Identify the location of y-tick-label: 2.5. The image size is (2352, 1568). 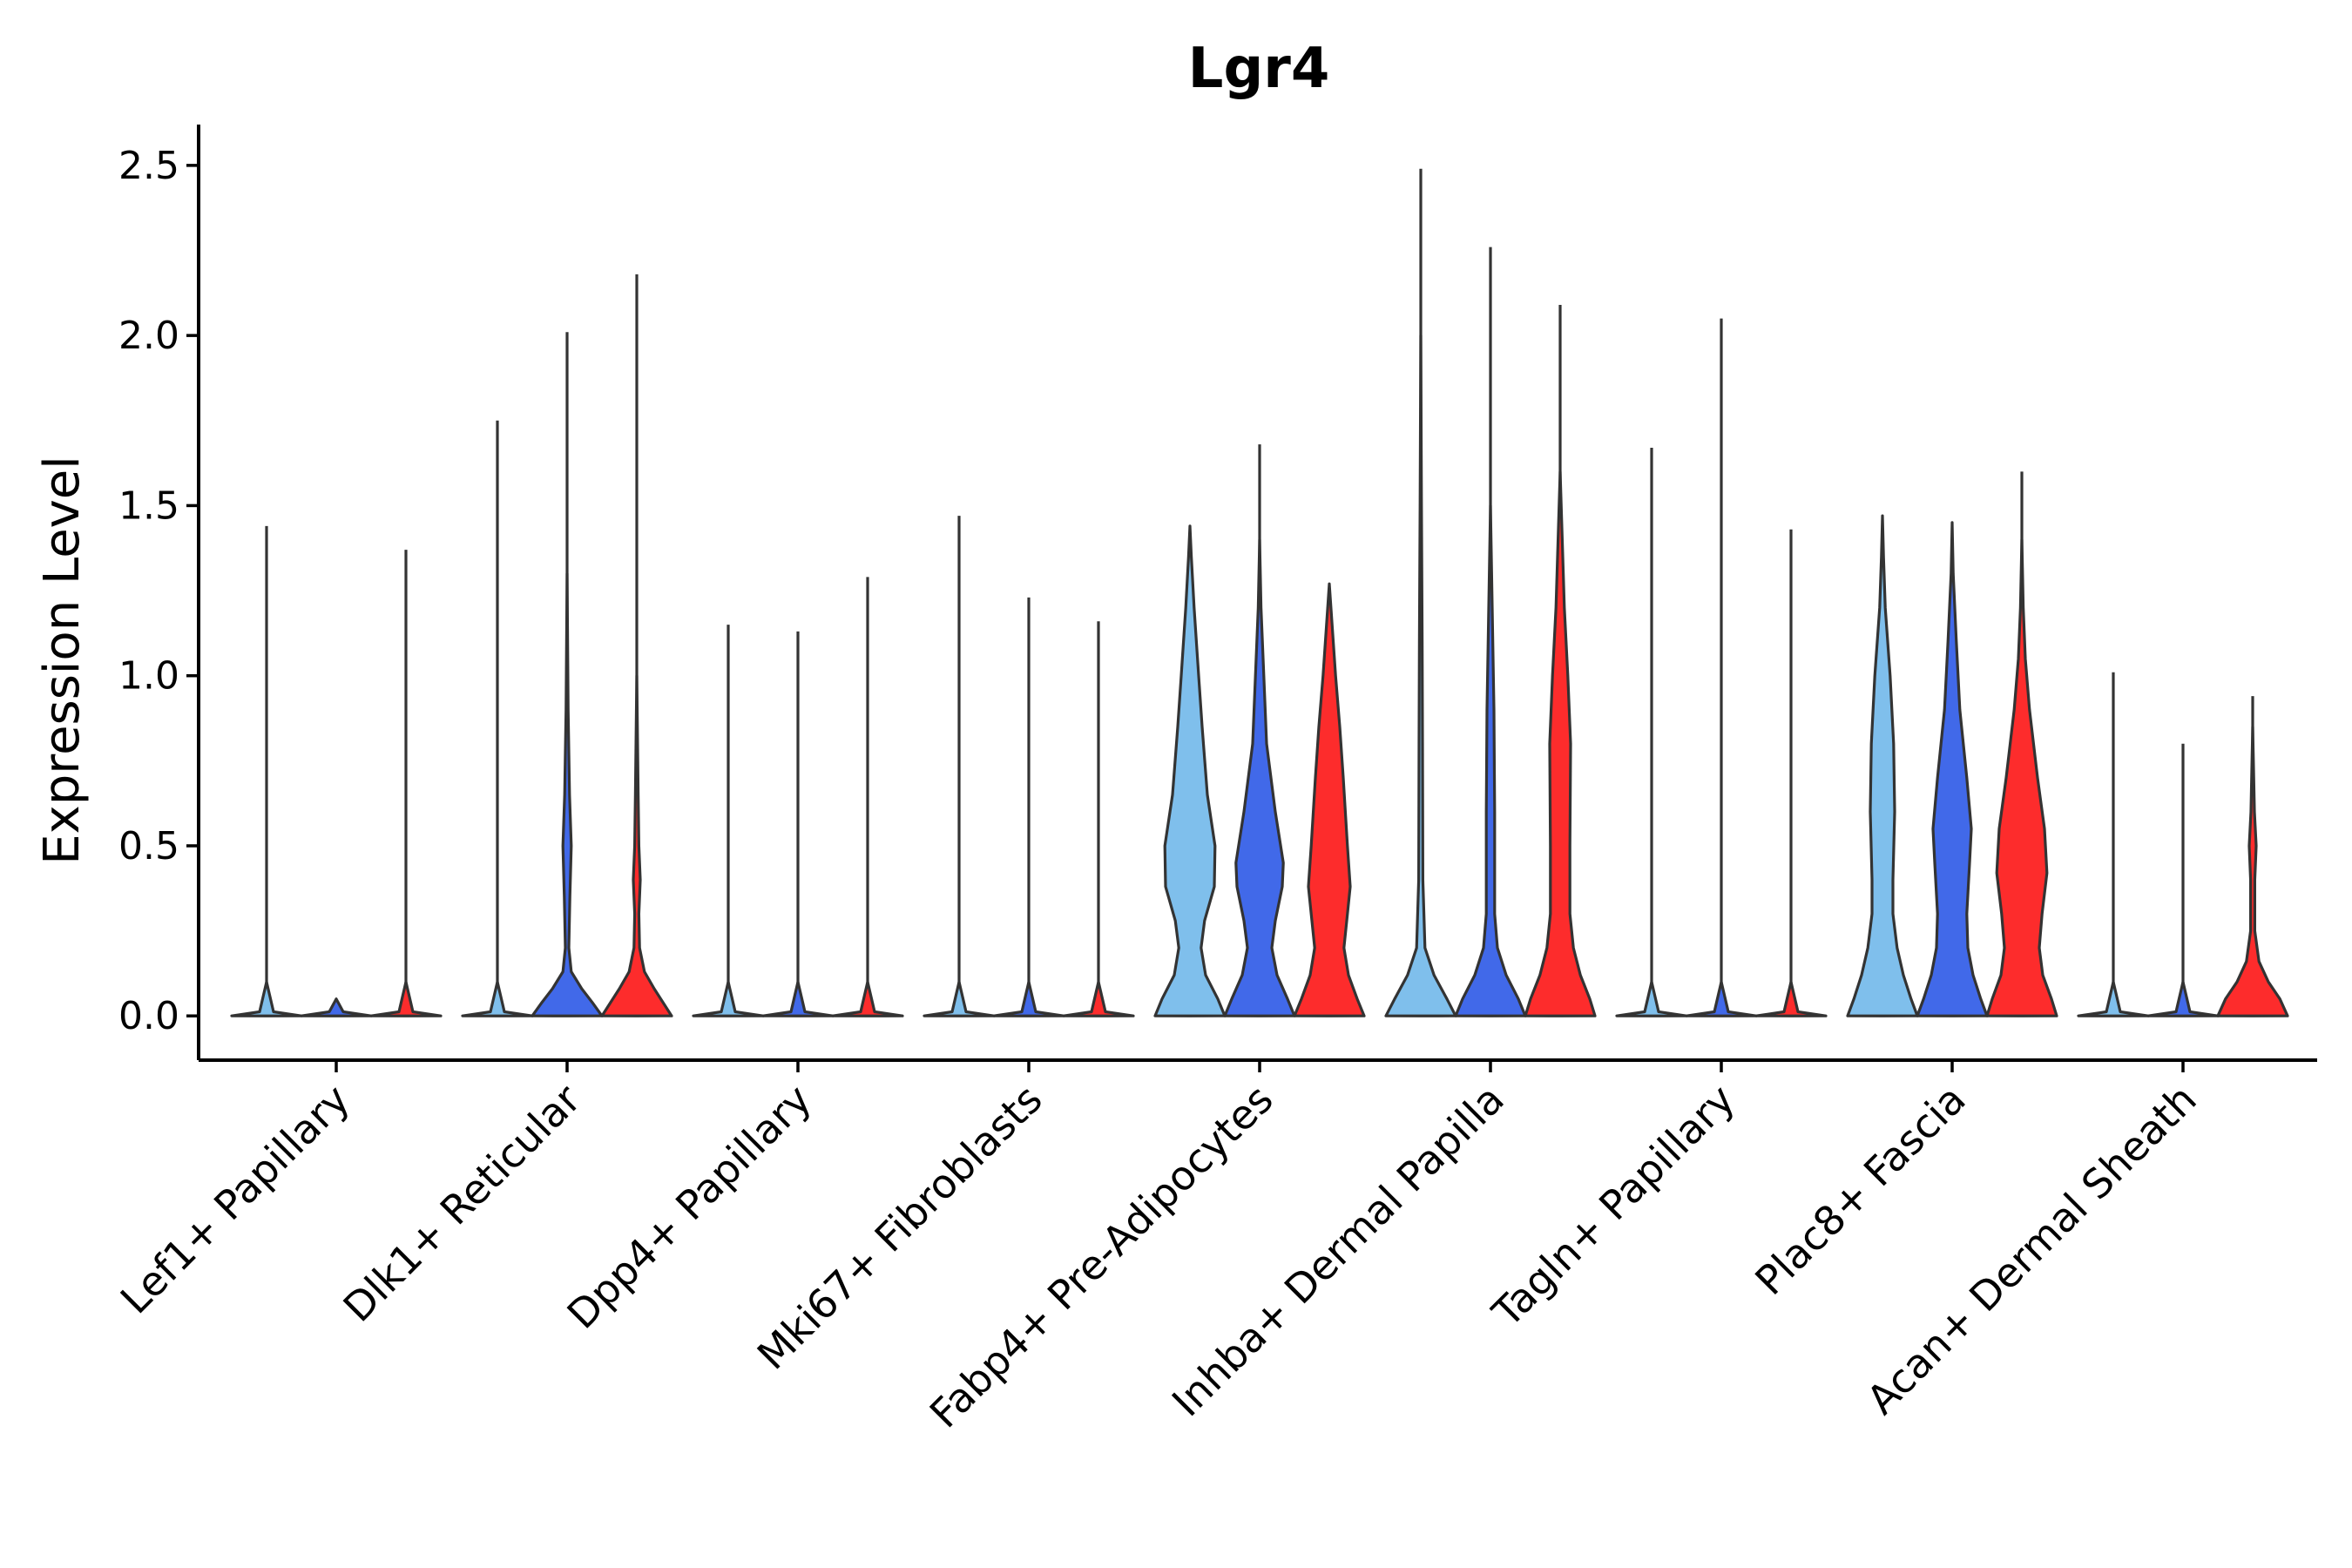
(148, 166).